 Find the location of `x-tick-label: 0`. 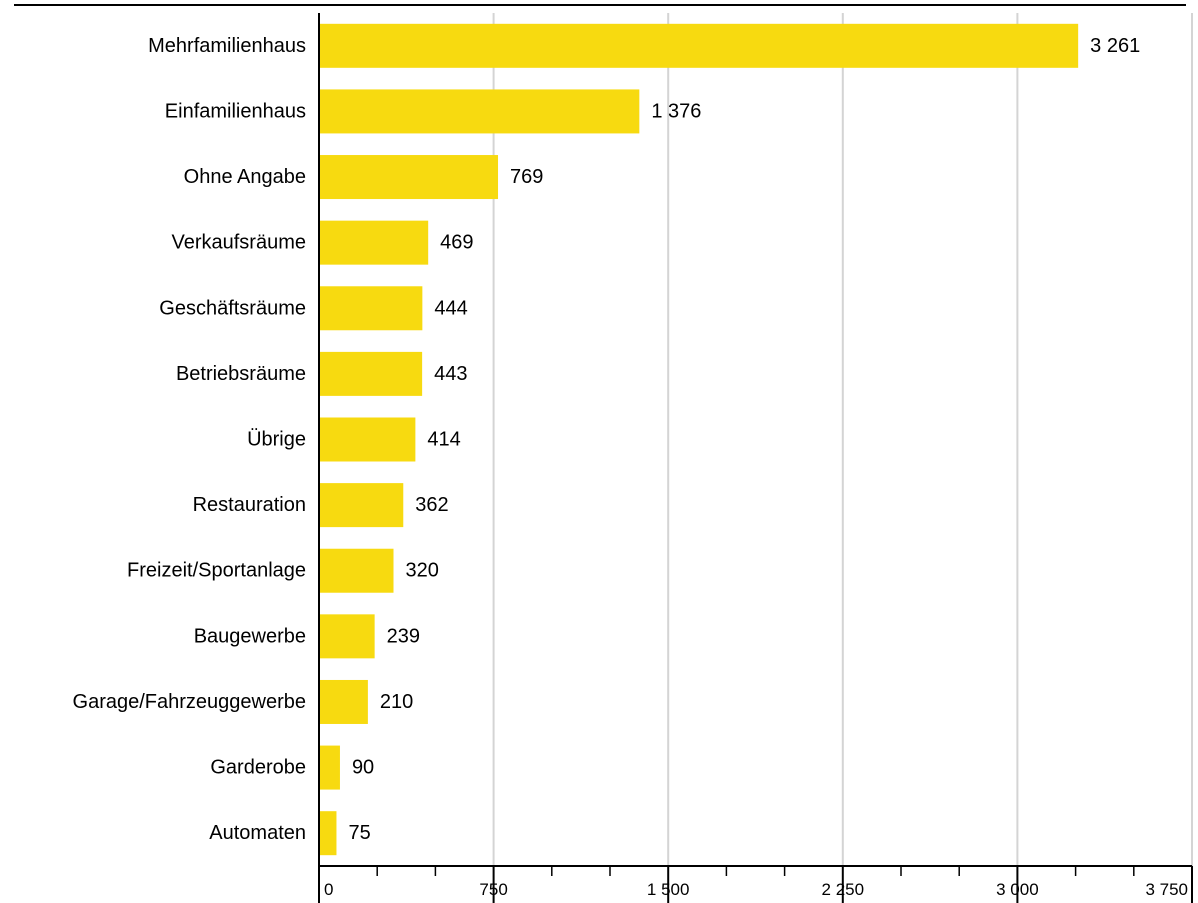

x-tick-label: 0 is located at coordinates (328, 889).